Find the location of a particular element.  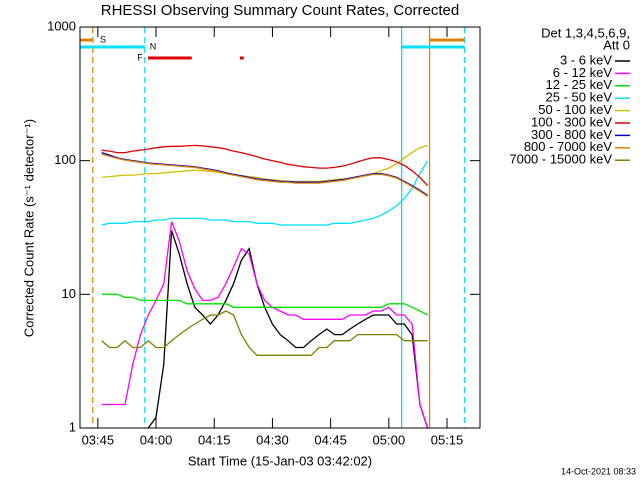

legend-label: 300 - 800 keV is located at coordinates (571, 134).